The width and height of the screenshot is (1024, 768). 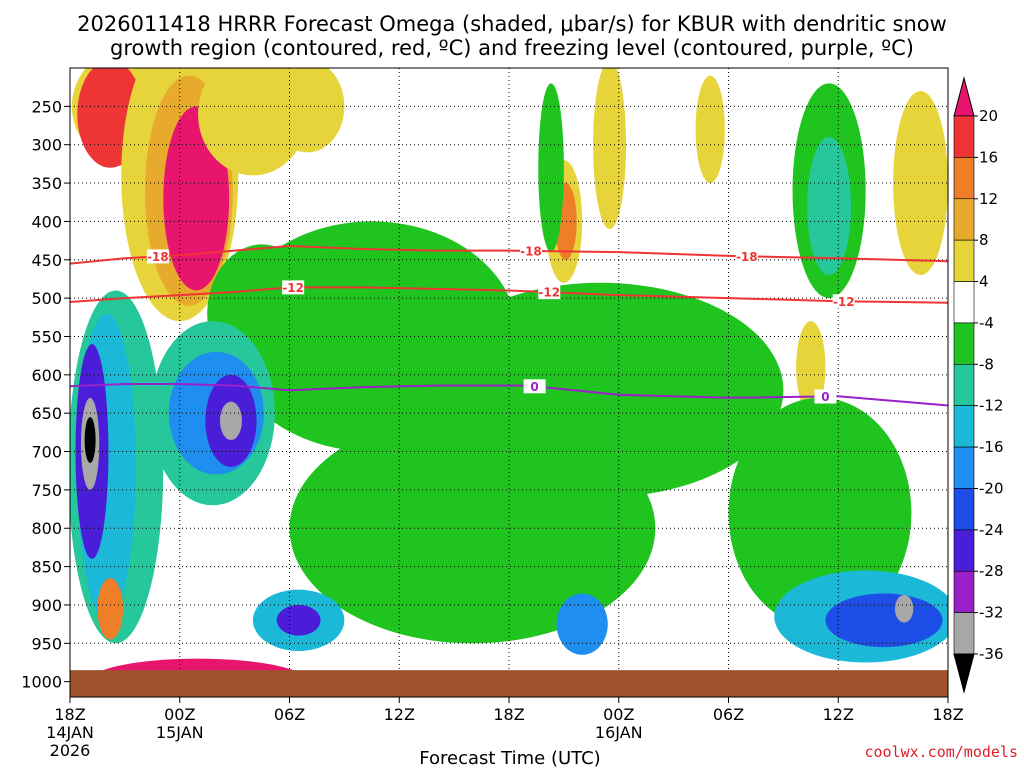 What do you see at coordinates (46, 145) in the screenshot?
I see `y-tick-label-300: 300` at bounding box center [46, 145].